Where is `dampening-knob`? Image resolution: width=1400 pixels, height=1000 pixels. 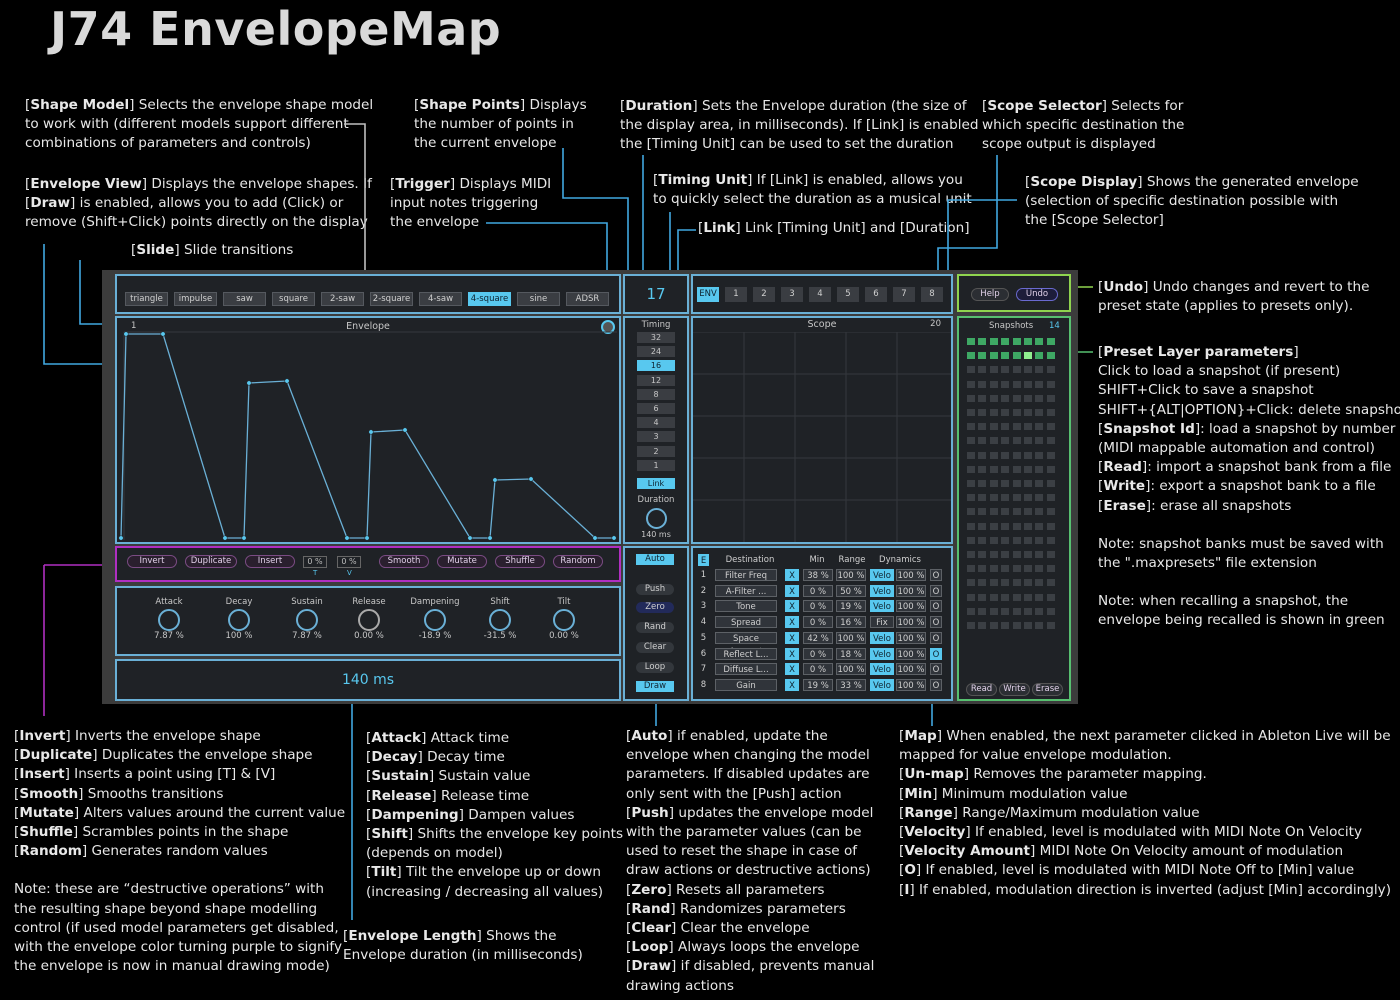 dampening-knob is located at coordinates (435, 620).